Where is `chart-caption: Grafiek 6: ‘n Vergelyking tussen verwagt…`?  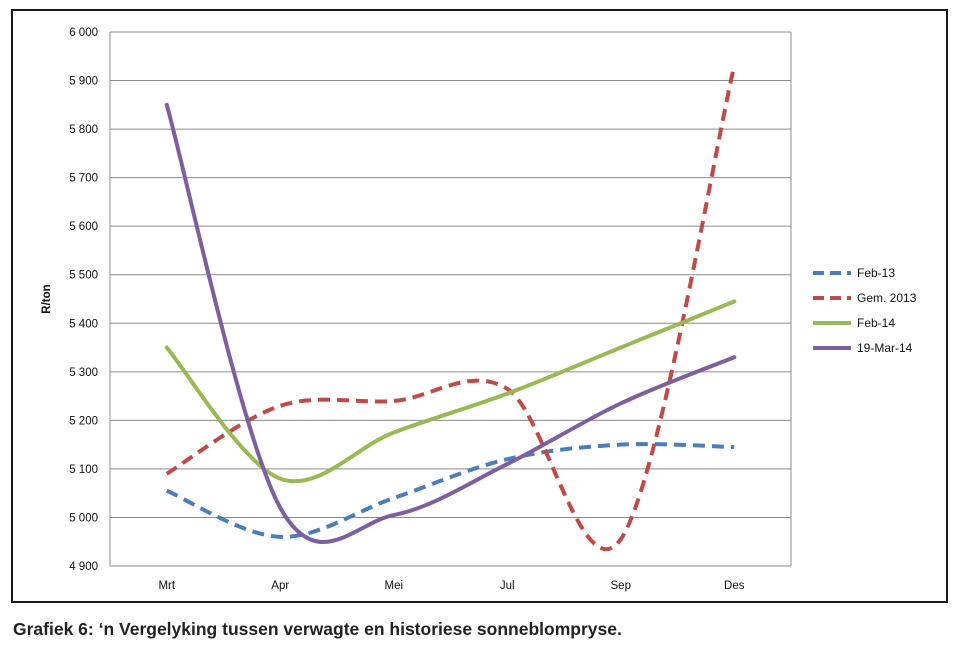
chart-caption: Grafiek 6: ‘n Vergelyking tussen verwagt… is located at coordinates (317, 629).